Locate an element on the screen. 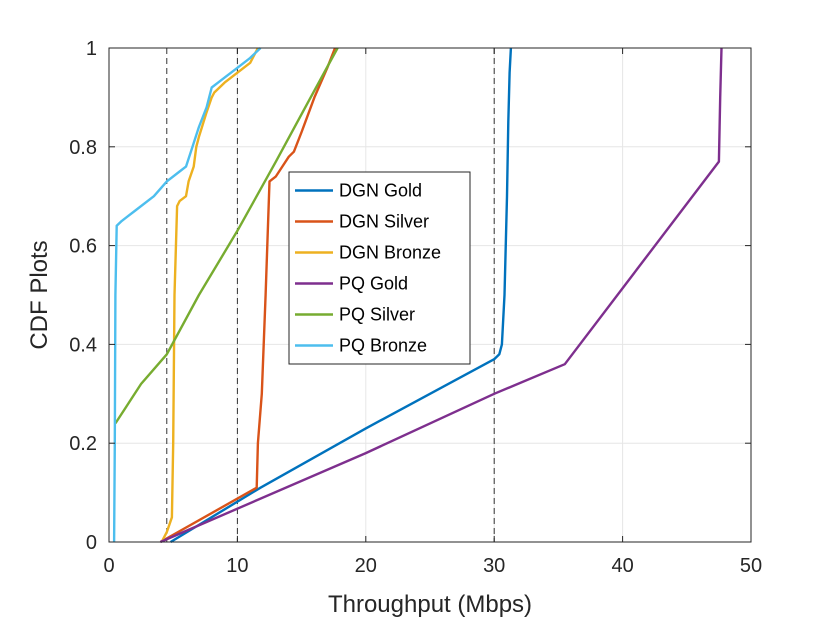 This screenshot has width=830, height=621. x-tick-label: 0 is located at coordinates (108, 566).